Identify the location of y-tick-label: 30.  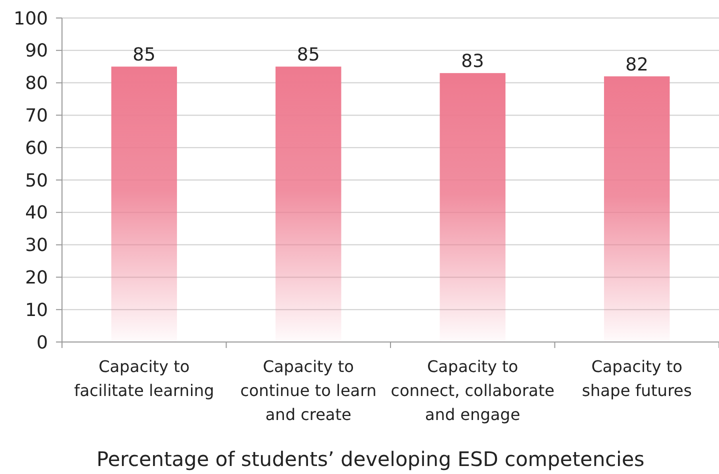
(36, 245).